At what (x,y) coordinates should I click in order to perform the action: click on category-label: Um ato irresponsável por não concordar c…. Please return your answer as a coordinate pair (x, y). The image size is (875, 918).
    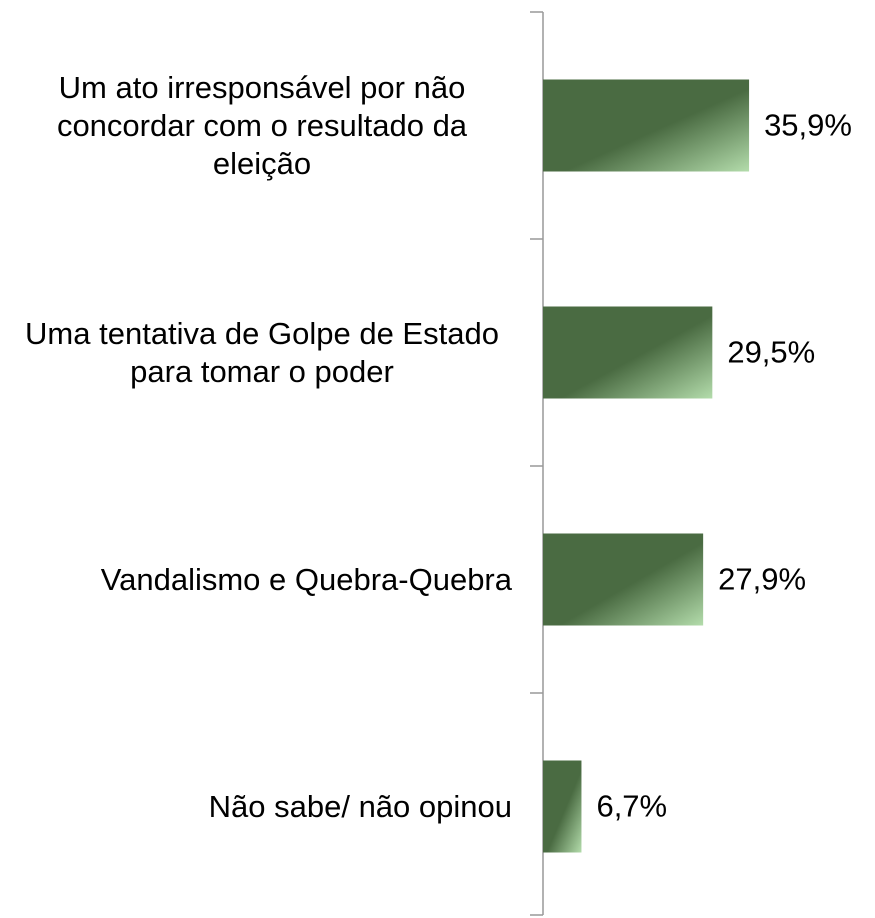
    Looking at the image, I should click on (262, 125).